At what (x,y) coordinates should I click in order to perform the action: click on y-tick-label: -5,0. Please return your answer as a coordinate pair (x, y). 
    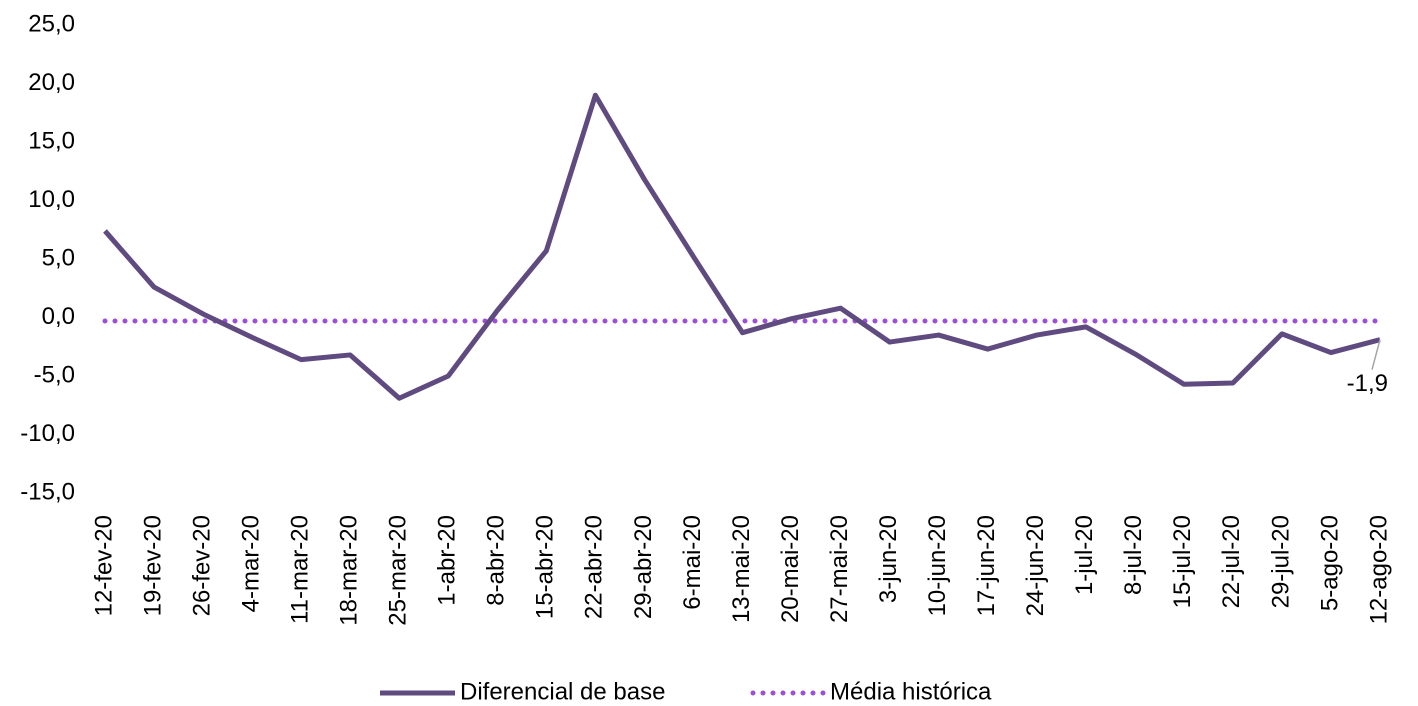
    Looking at the image, I should click on (54, 374).